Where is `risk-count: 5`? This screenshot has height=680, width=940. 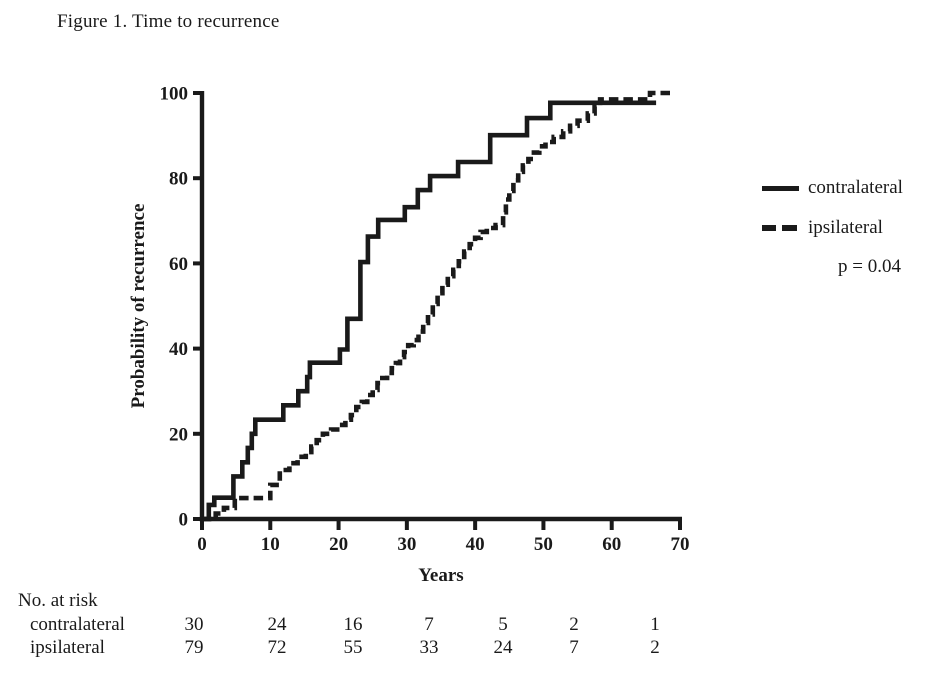 risk-count: 5 is located at coordinates (503, 624).